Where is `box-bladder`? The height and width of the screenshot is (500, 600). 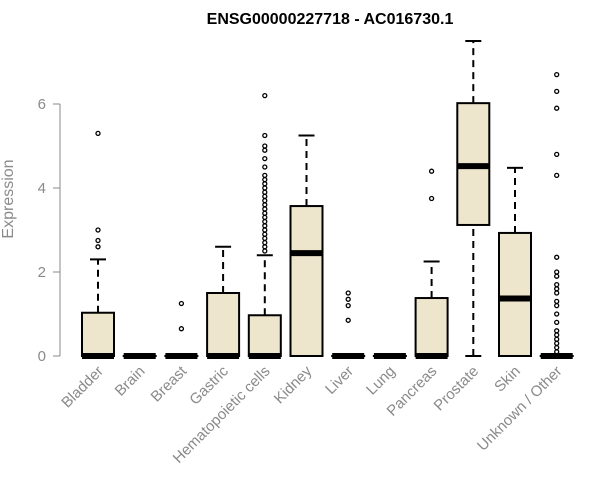
box-bladder is located at coordinates (98, 244).